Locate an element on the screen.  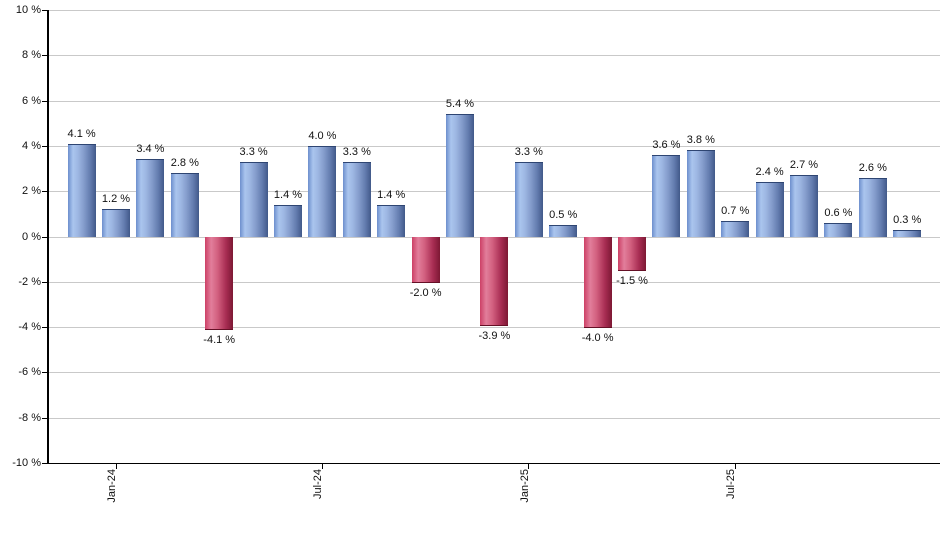
y-axis-label: 2 % is located at coordinates (31, 191).